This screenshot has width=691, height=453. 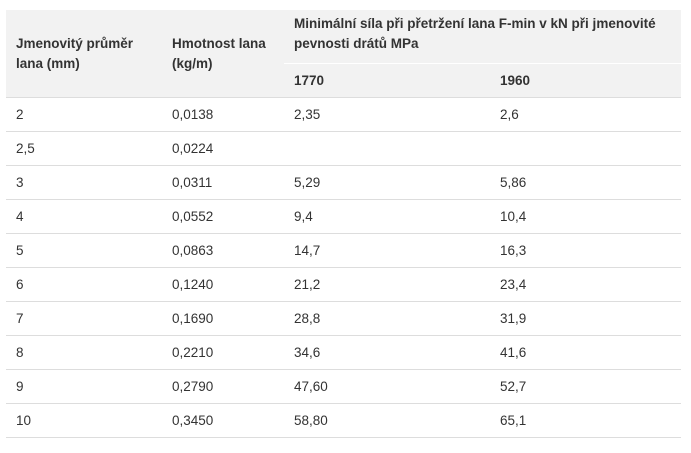 I want to click on table-row: 2,5 0,0224, so click(x=344, y=148).